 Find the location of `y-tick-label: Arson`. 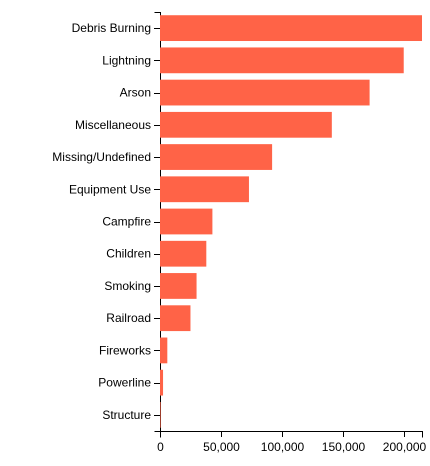

y-tick-label: Arson is located at coordinates (135, 93).